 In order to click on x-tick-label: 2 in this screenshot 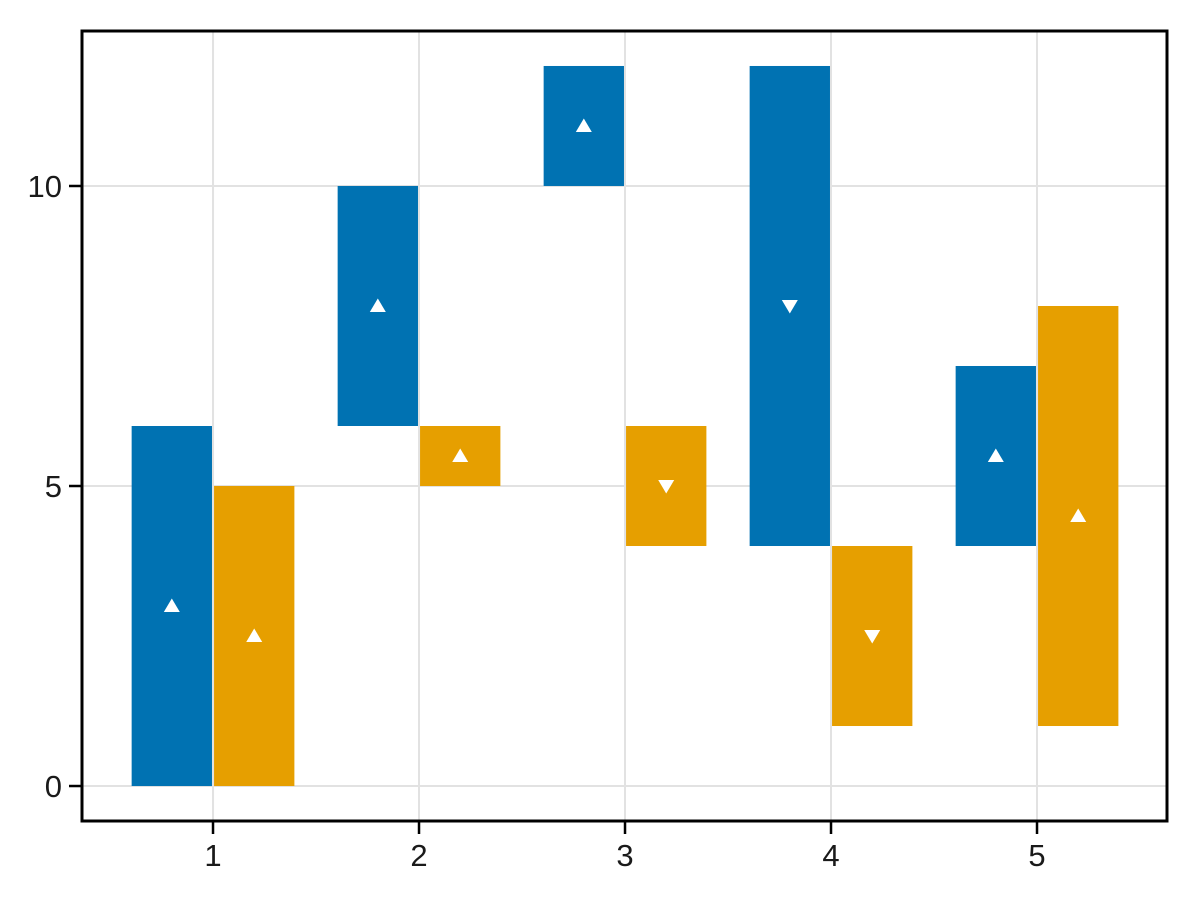, I will do `click(418, 855)`.